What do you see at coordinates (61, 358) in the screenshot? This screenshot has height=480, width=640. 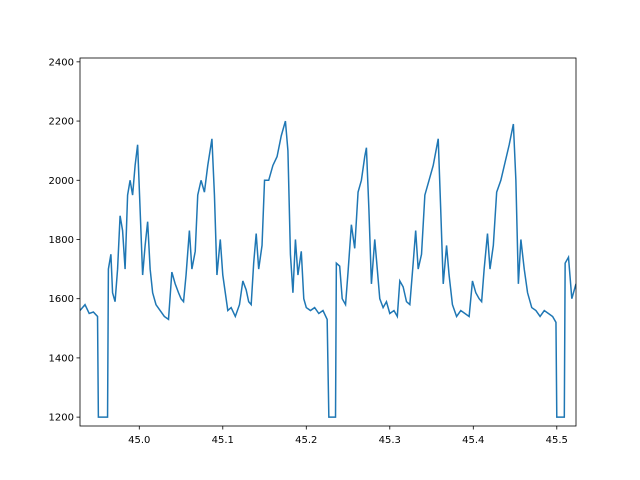 I see `y-tick-label: 1400` at bounding box center [61, 358].